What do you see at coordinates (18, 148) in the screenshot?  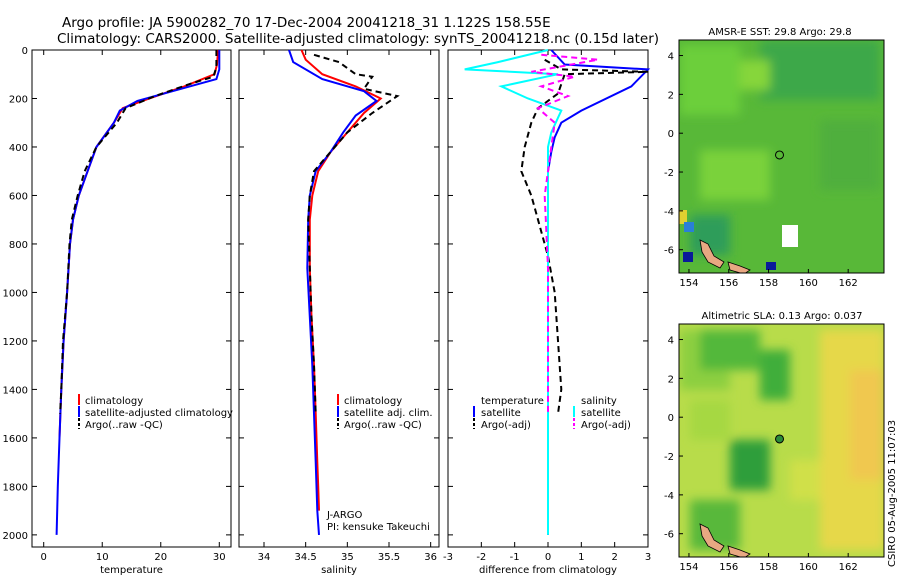 I see `y-tick-label: 400` at bounding box center [18, 148].